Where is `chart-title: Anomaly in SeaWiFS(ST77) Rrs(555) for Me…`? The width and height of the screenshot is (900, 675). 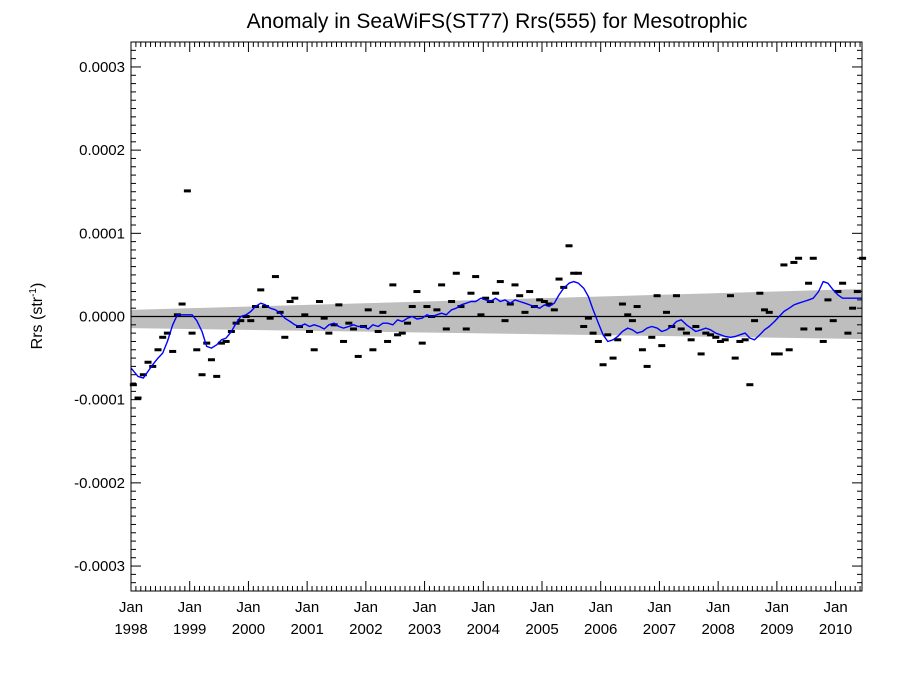
chart-title: Anomaly in SeaWiFS(ST77) Rrs(555) for Me… is located at coordinates (497, 21).